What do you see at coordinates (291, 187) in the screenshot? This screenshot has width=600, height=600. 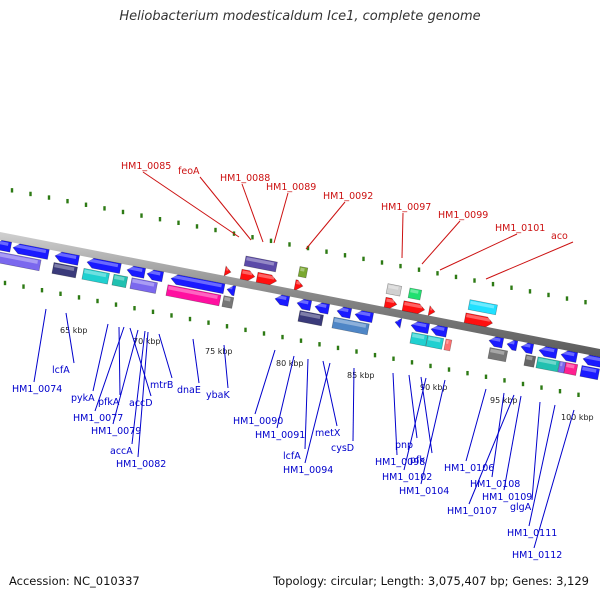 I see `forward-gene-label: HM1_0089` at bounding box center [291, 187].